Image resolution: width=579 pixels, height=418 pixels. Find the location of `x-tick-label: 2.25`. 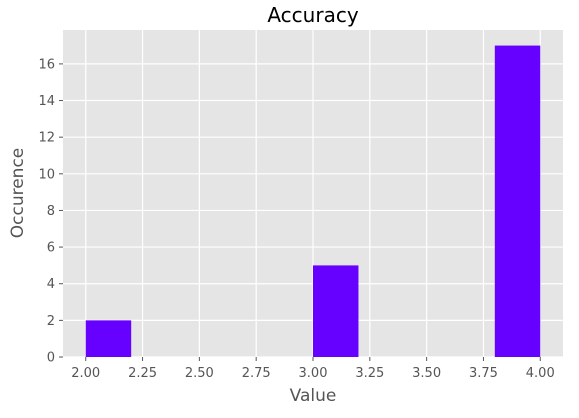

x-tick-label: 2.25 is located at coordinates (142, 373).